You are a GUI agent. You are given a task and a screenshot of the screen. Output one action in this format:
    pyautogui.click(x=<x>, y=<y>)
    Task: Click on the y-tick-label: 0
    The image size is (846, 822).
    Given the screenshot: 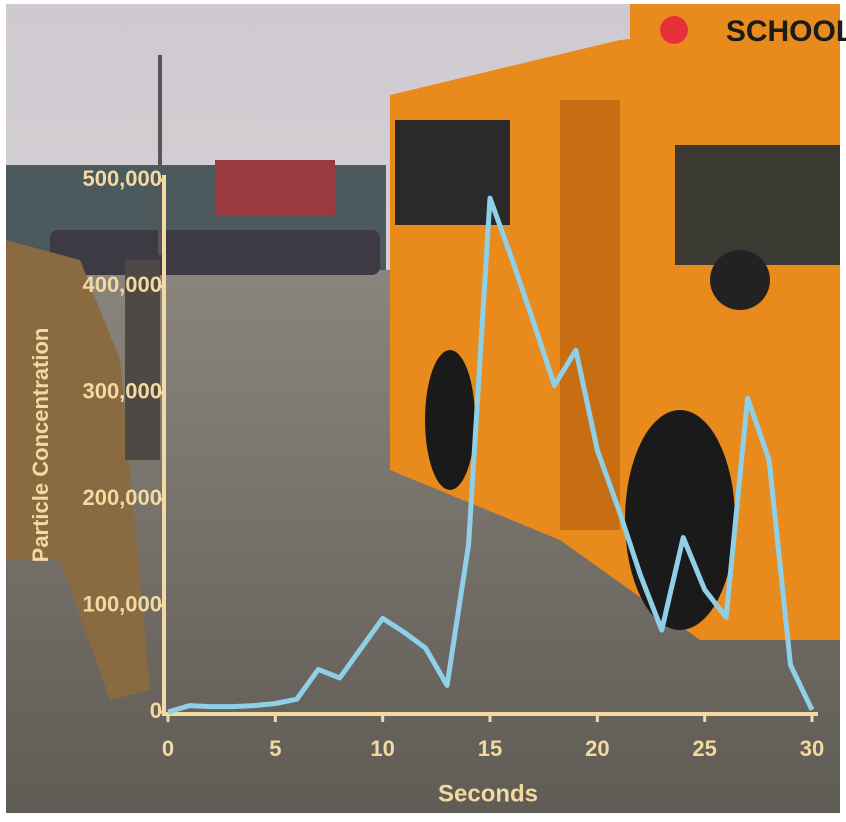 What is the action you would take?
    pyautogui.click(x=156, y=710)
    